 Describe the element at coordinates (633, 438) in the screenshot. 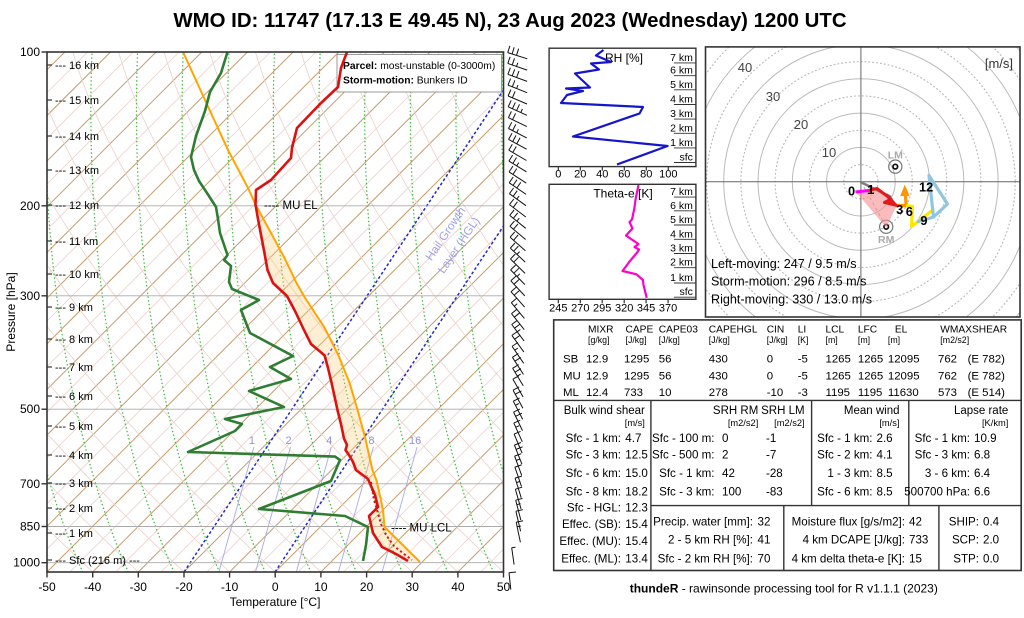

I see `svg-text: 4.7` at that location.